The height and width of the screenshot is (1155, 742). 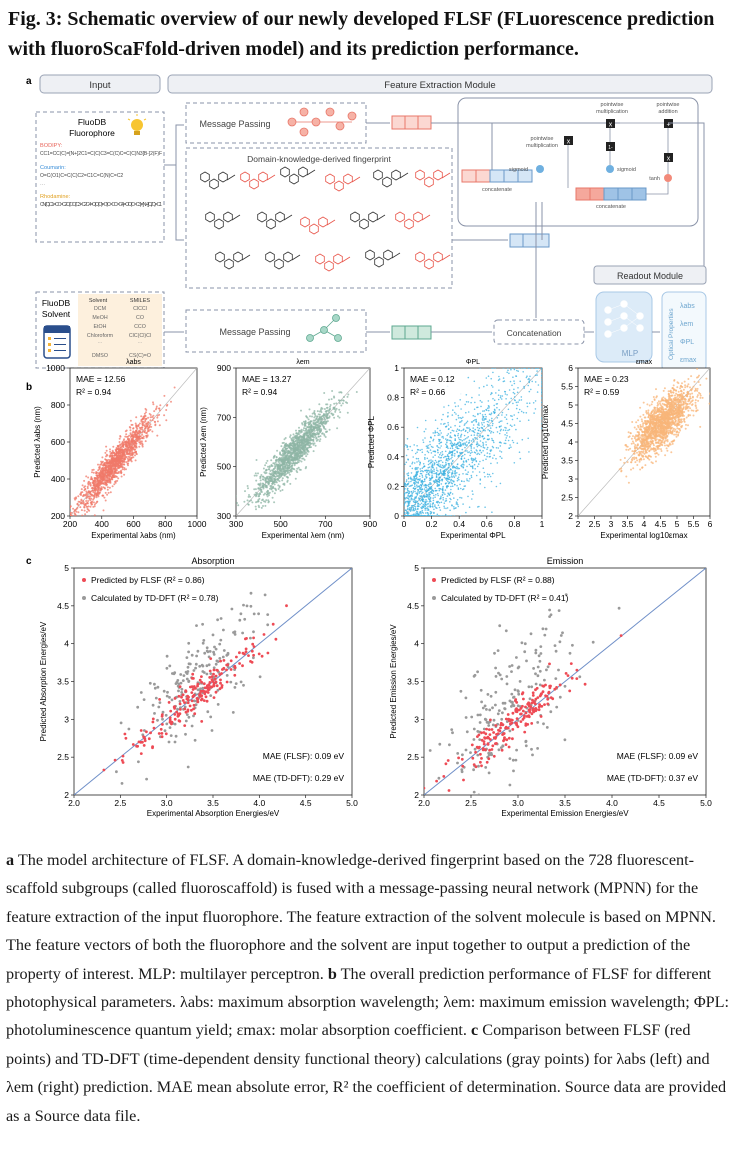 What do you see at coordinates (570, 516) in the screenshot?
I see `y-tick-label: 2` at bounding box center [570, 516].